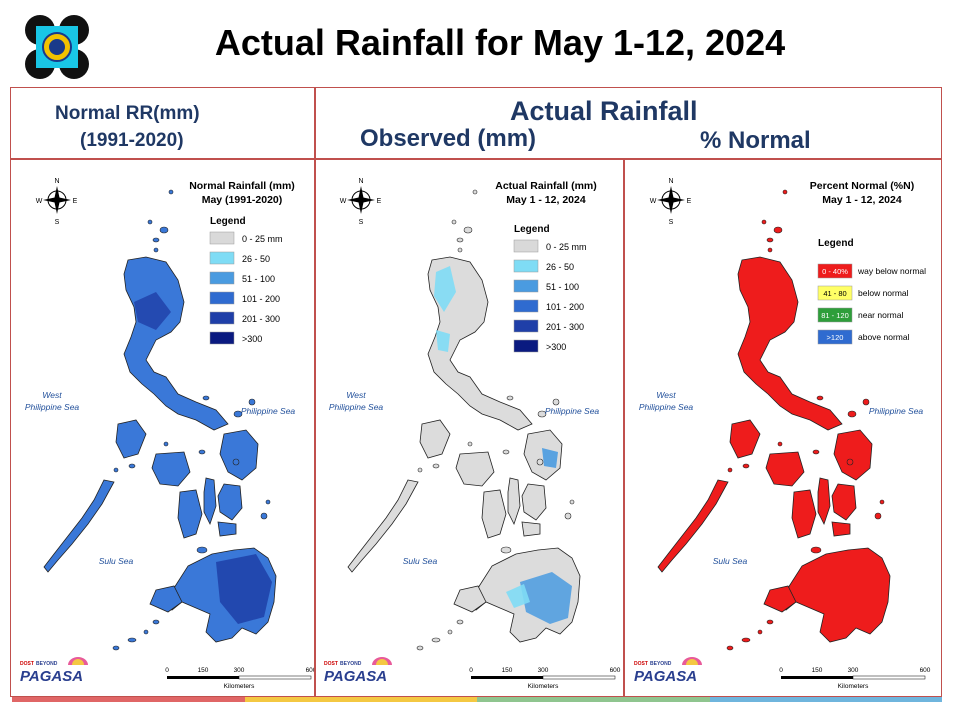  What do you see at coordinates (862, 186) in the screenshot?
I see `map-title: Percent Normal (%N)` at bounding box center [862, 186].